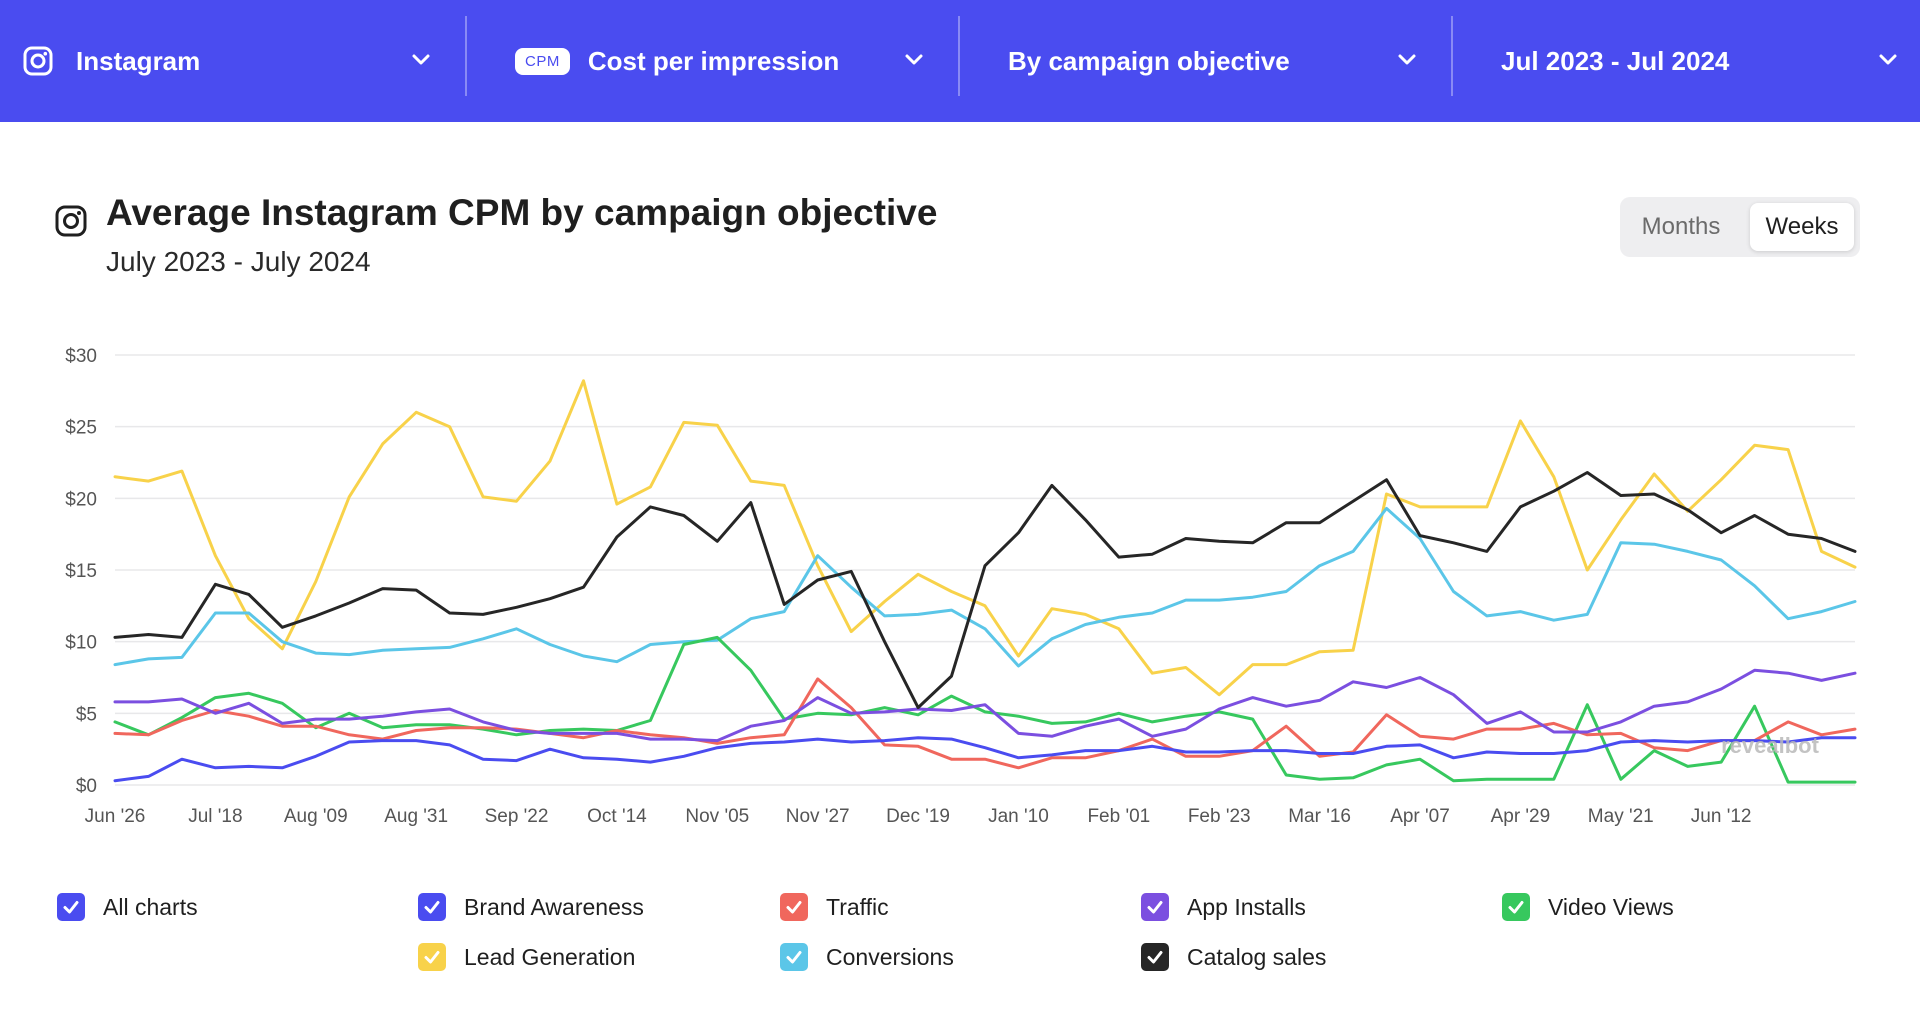 This screenshot has height=1024, width=1920. Describe the element at coordinates (81, 643) in the screenshot. I see `y-tick-label: $10` at that location.